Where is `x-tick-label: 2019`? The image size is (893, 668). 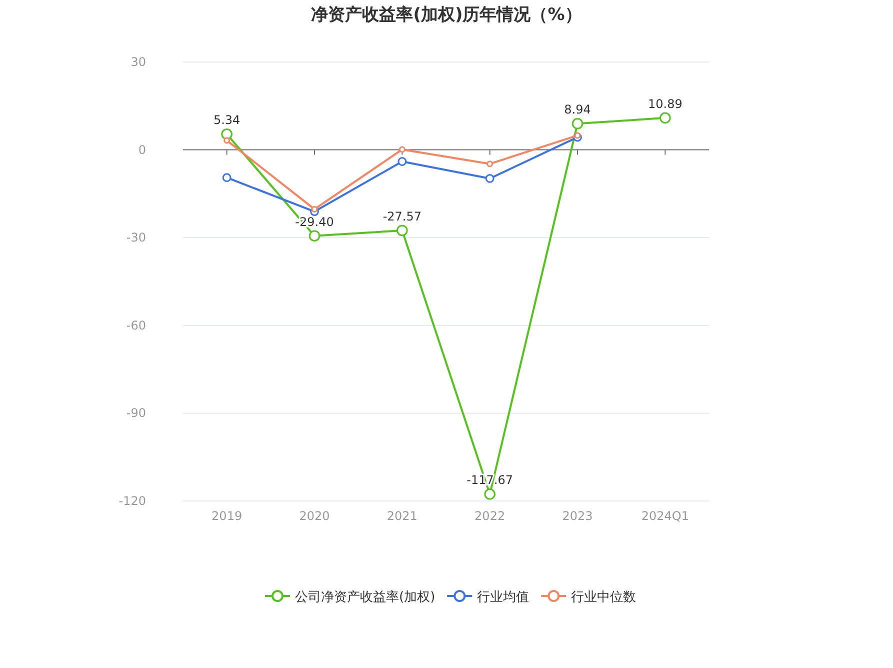
x-tick-label: 2019 is located at coordinates (227, 516).